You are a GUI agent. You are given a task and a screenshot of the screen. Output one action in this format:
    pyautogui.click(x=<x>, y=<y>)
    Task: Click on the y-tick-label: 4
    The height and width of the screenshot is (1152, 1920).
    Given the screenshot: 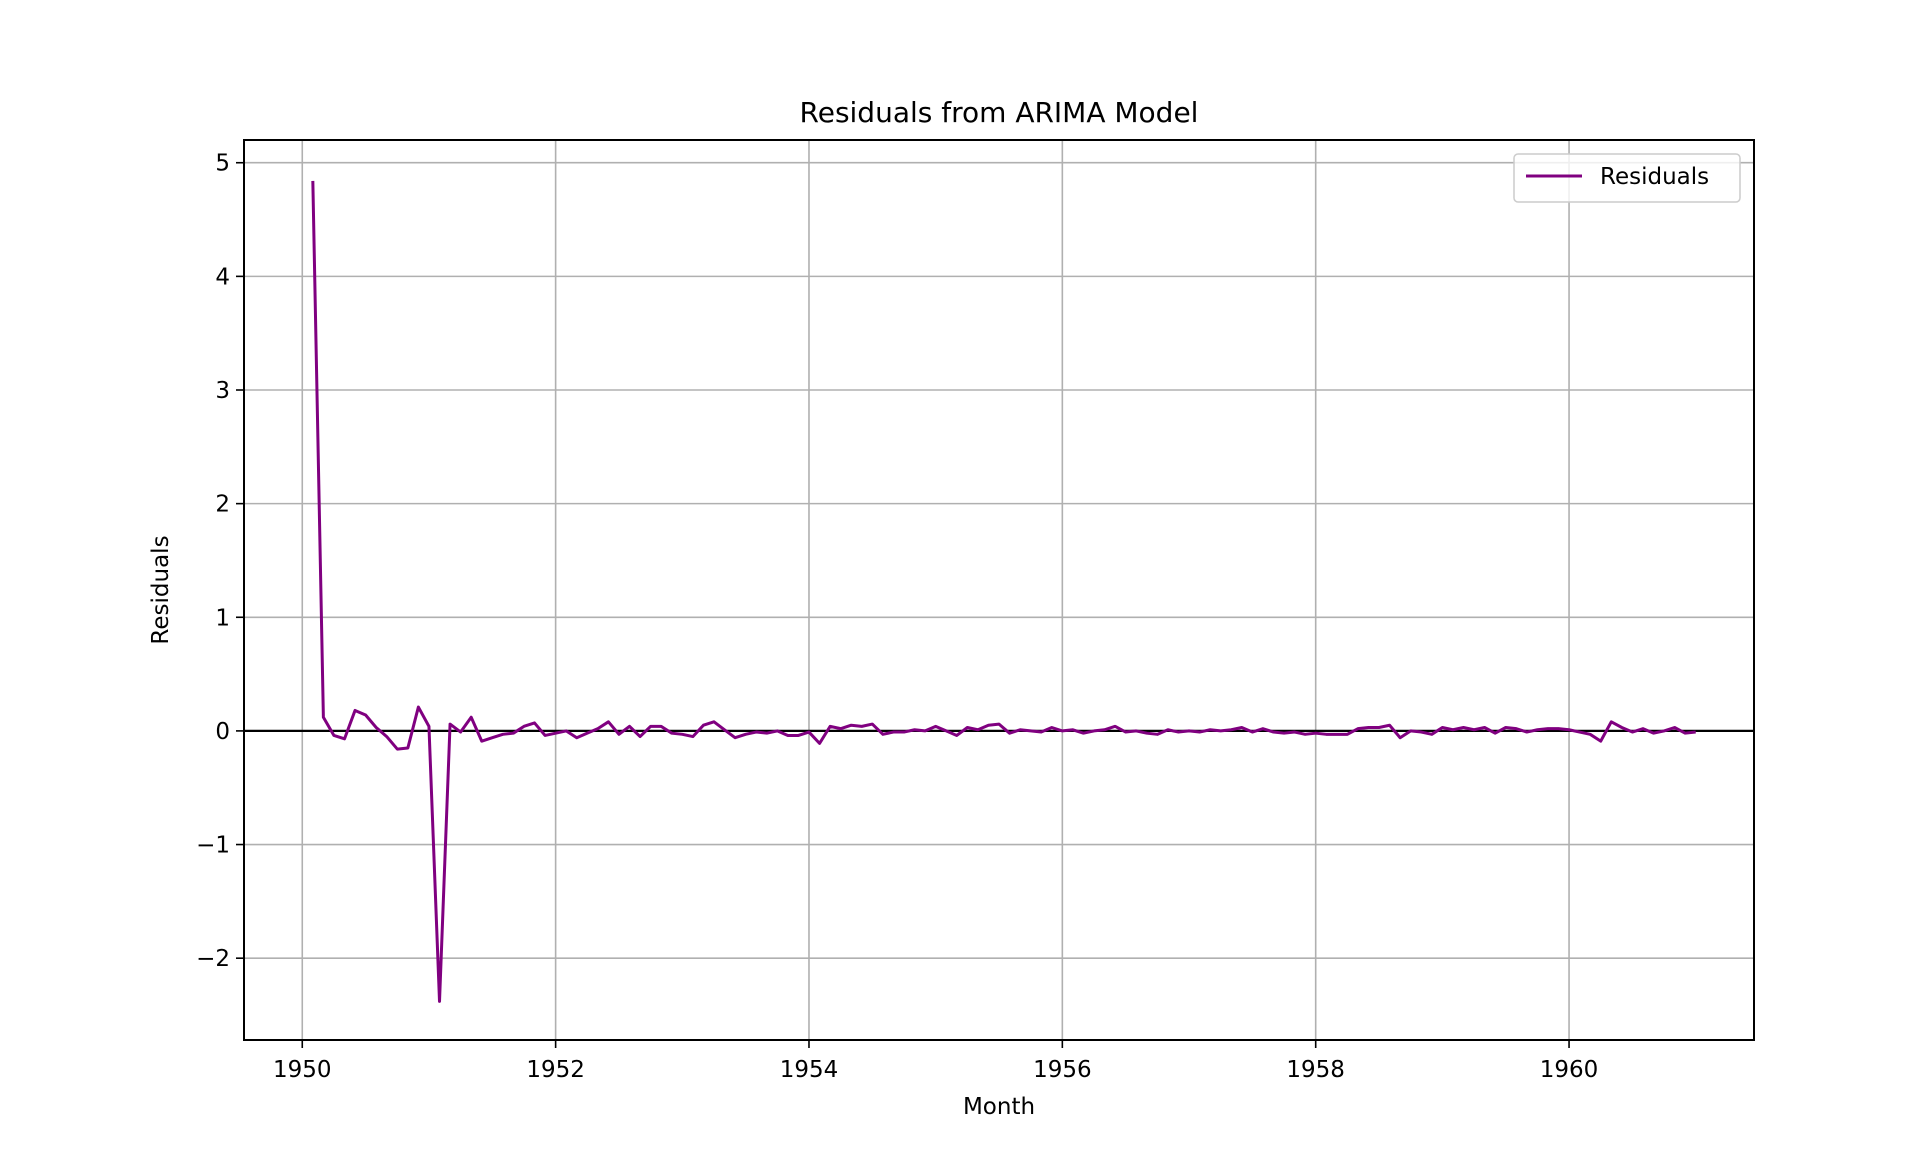 What is the action you would take?
    pyautogui.click(x=222, y=277)
    